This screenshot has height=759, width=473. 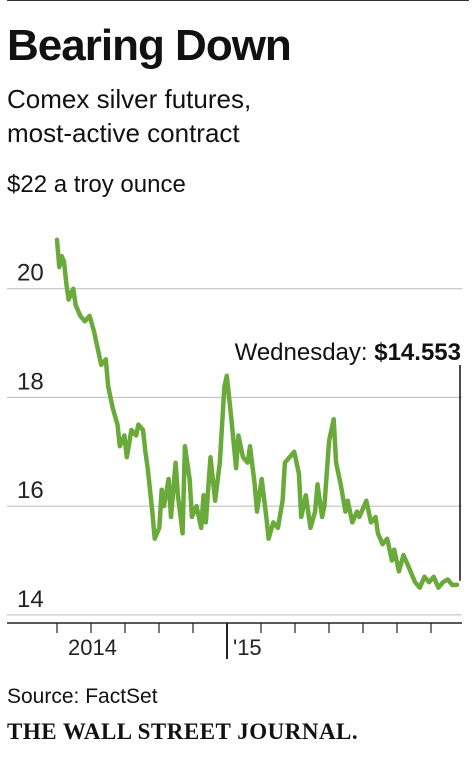 What do you see at coordinates (247, 647) in the screenshot?
I see `x-tick-label-1: '15` at bounding box center [247, 647].